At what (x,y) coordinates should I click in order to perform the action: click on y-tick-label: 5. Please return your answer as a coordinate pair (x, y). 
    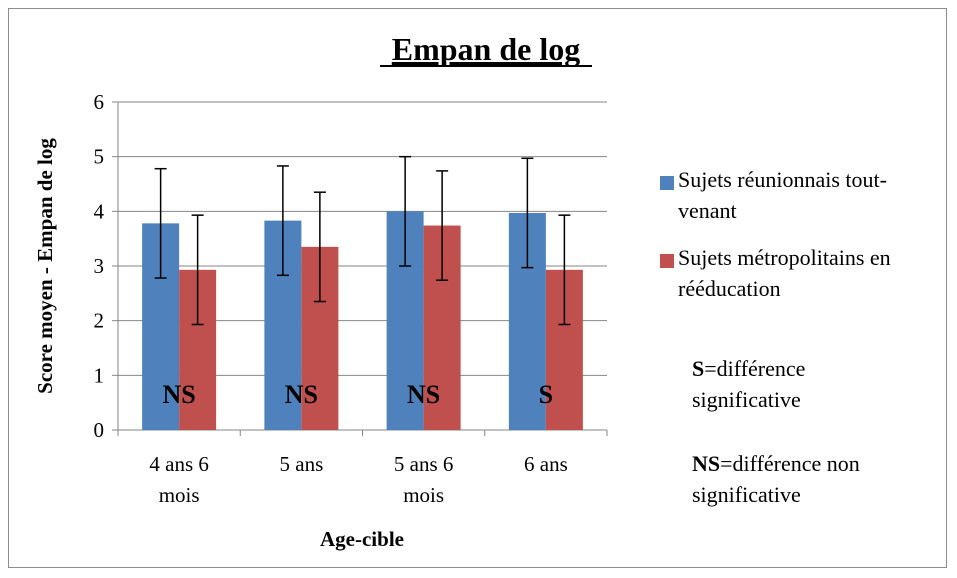
    Looking at the image, I should click on (99, 157).